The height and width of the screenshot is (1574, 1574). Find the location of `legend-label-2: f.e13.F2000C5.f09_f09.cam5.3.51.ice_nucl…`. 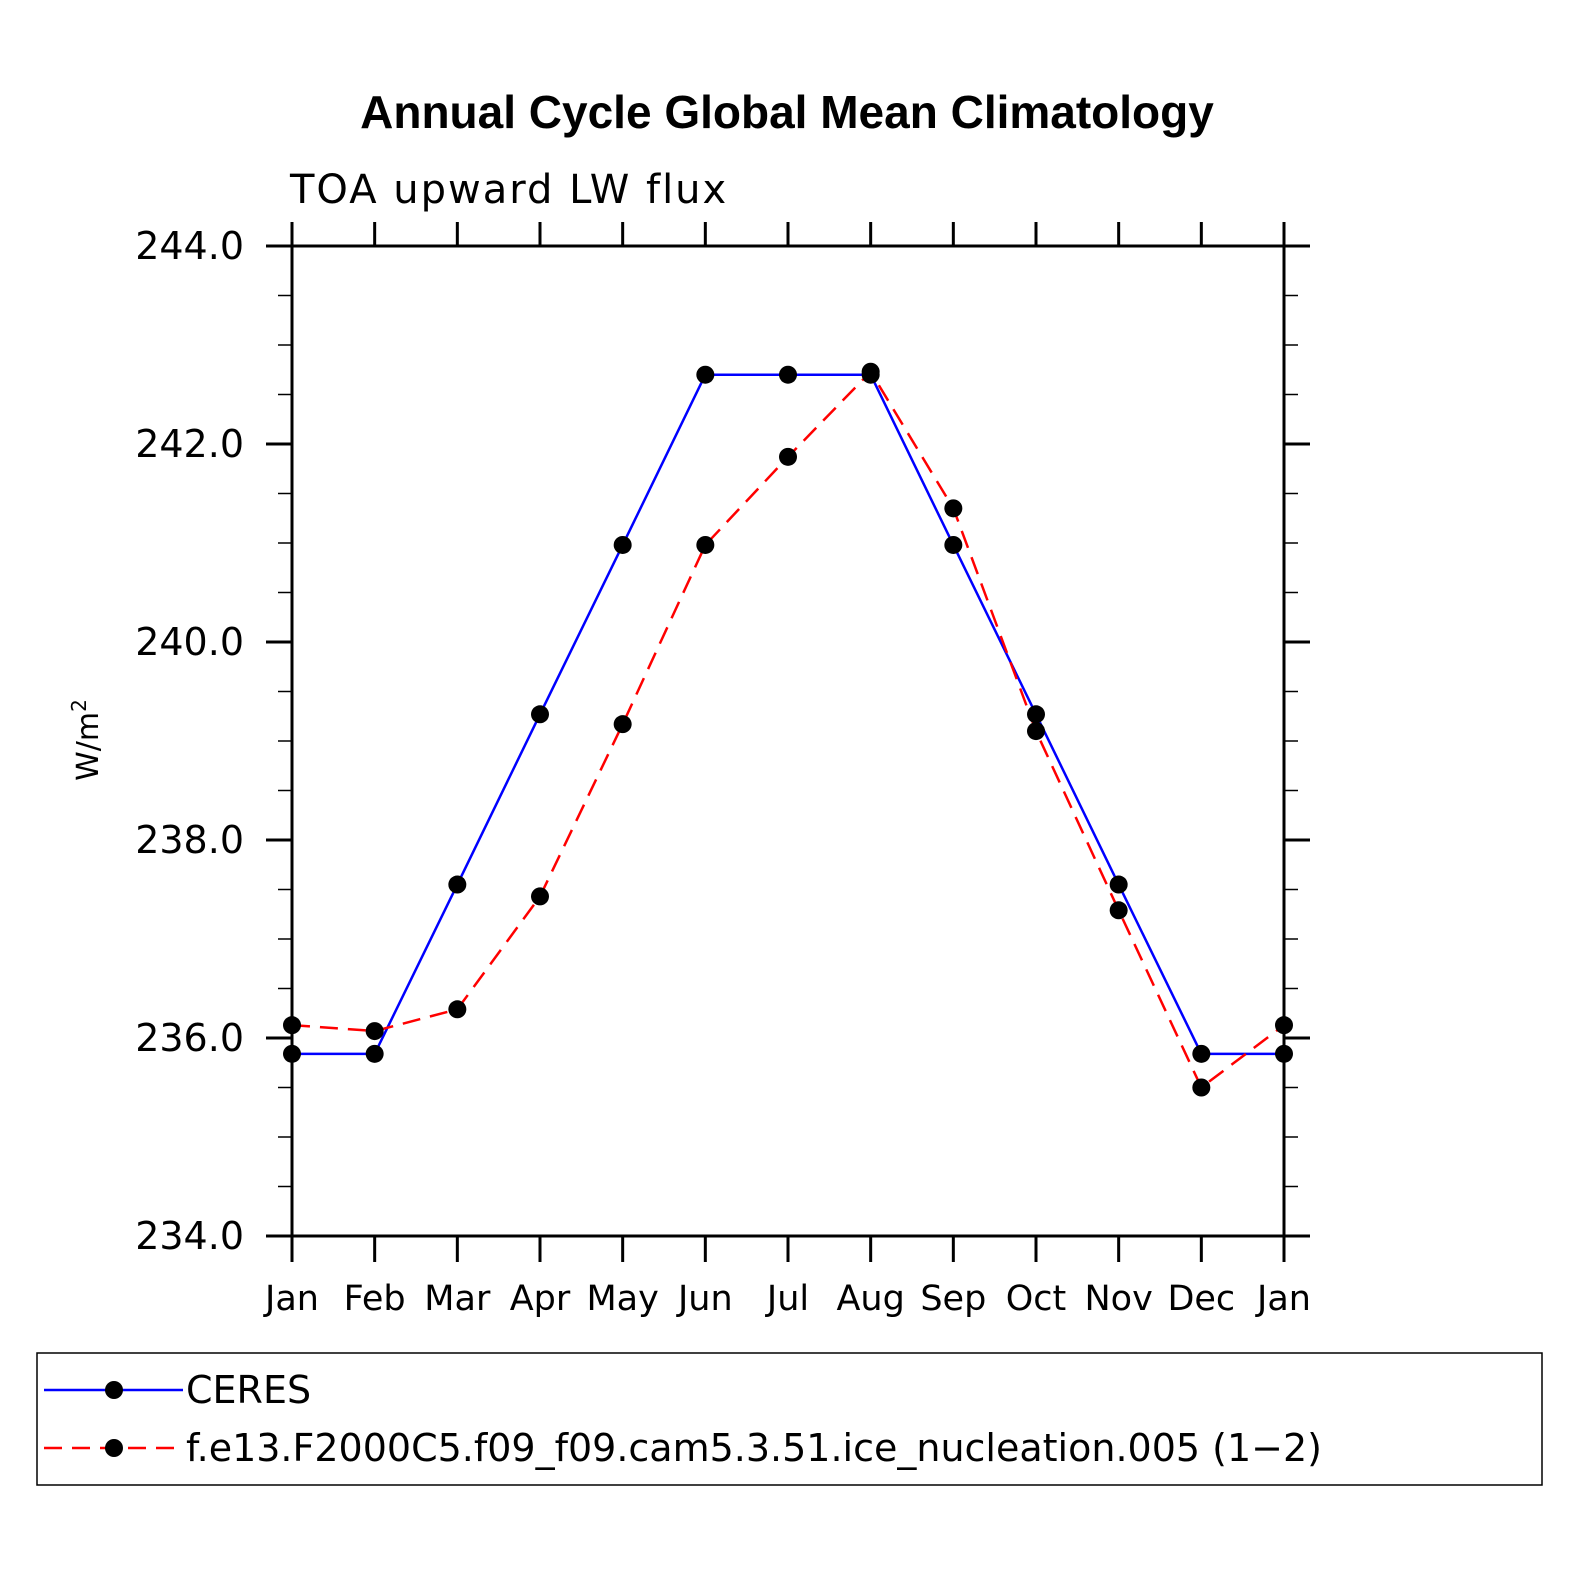

legend-label-2: f.e13.F2000C5.f09_f09.cam5.3.51.ice_nucl… is located at coordinates (754, 1448).